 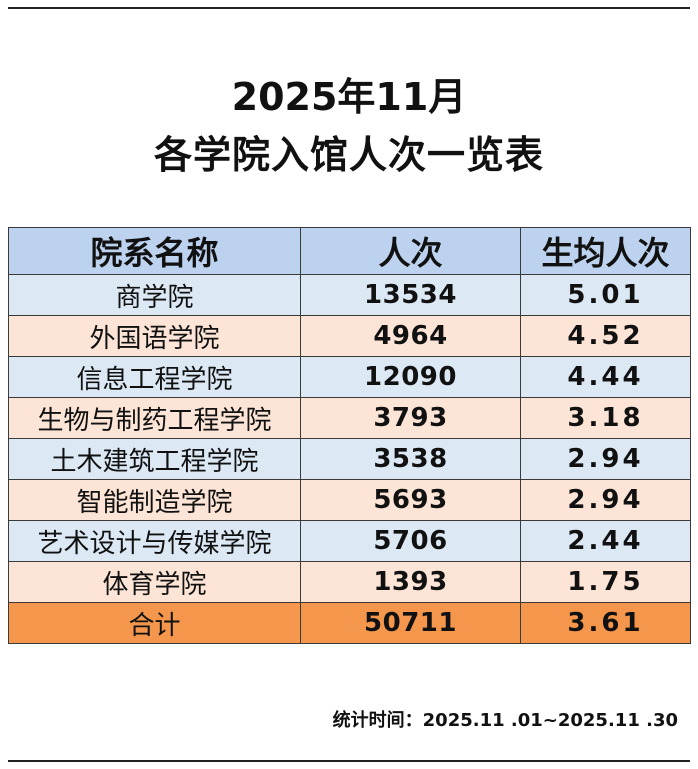 What do you see at coordinates (410, 541) in the screenshot?
I see `visit-count: 5706` at bounding box center [410, 541].